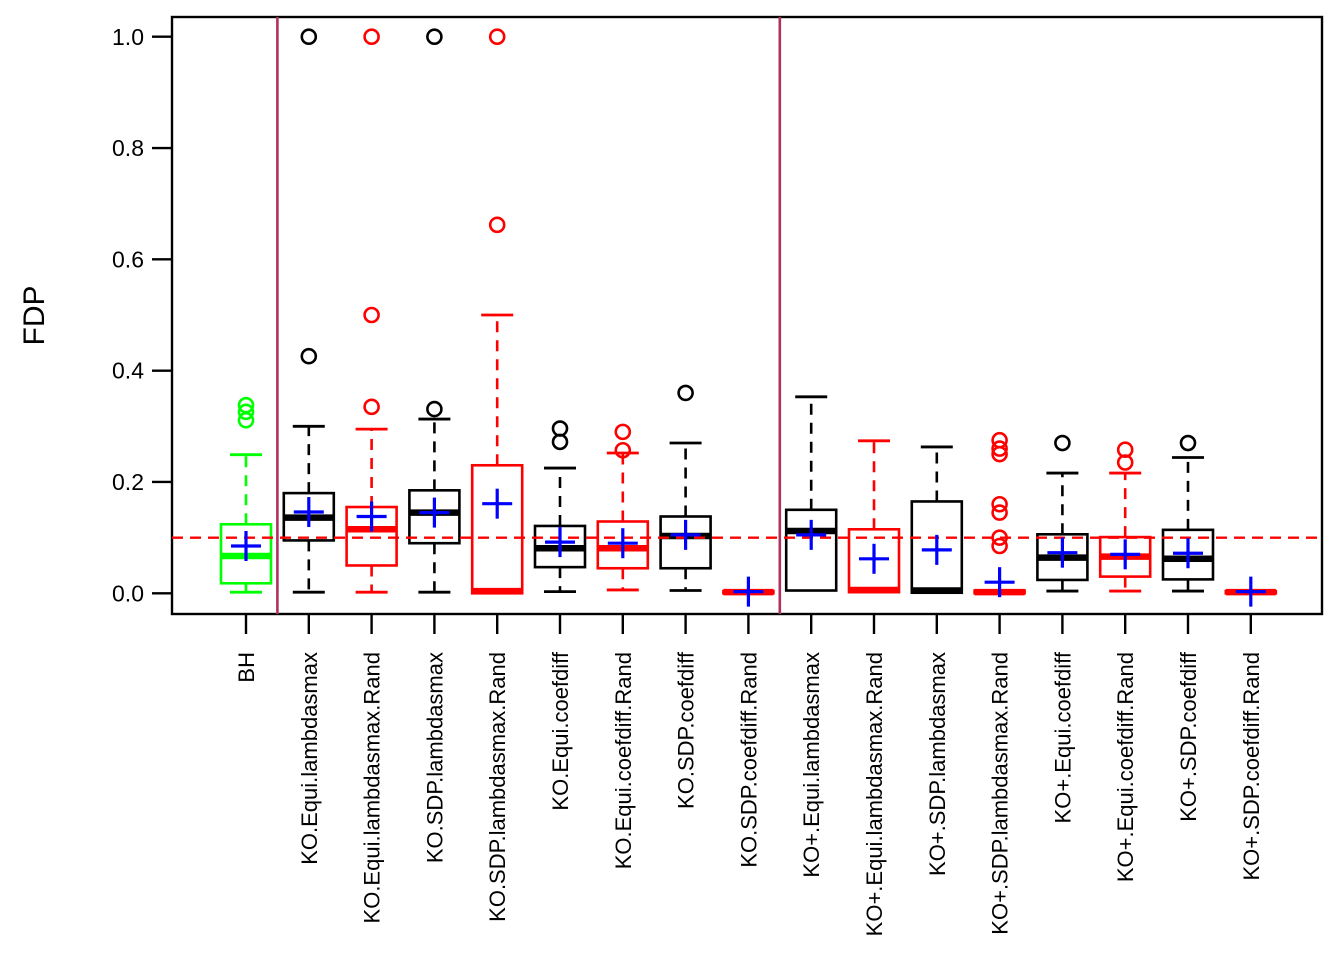 Image resolution: width=1344 pixels, height=960 pixels. What do you see at coordinates (128, 593) in the screenshot?
I see `y-axis-tick-label: 0.0` at bounding box center [128, 593].